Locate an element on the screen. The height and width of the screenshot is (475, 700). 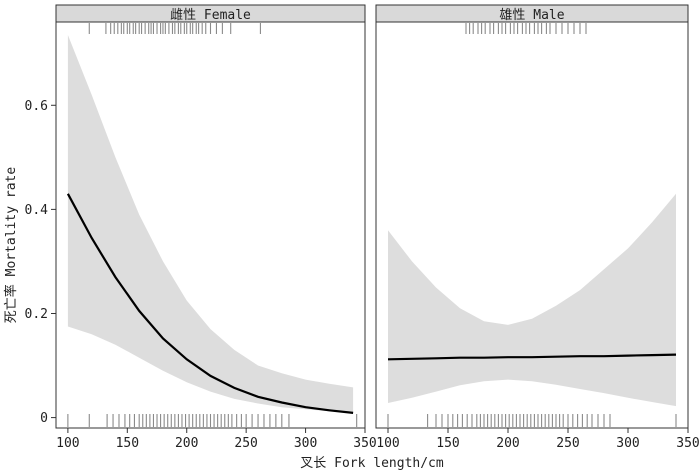
y-tick-label: 0.4 is located at coordinates (37, 210).